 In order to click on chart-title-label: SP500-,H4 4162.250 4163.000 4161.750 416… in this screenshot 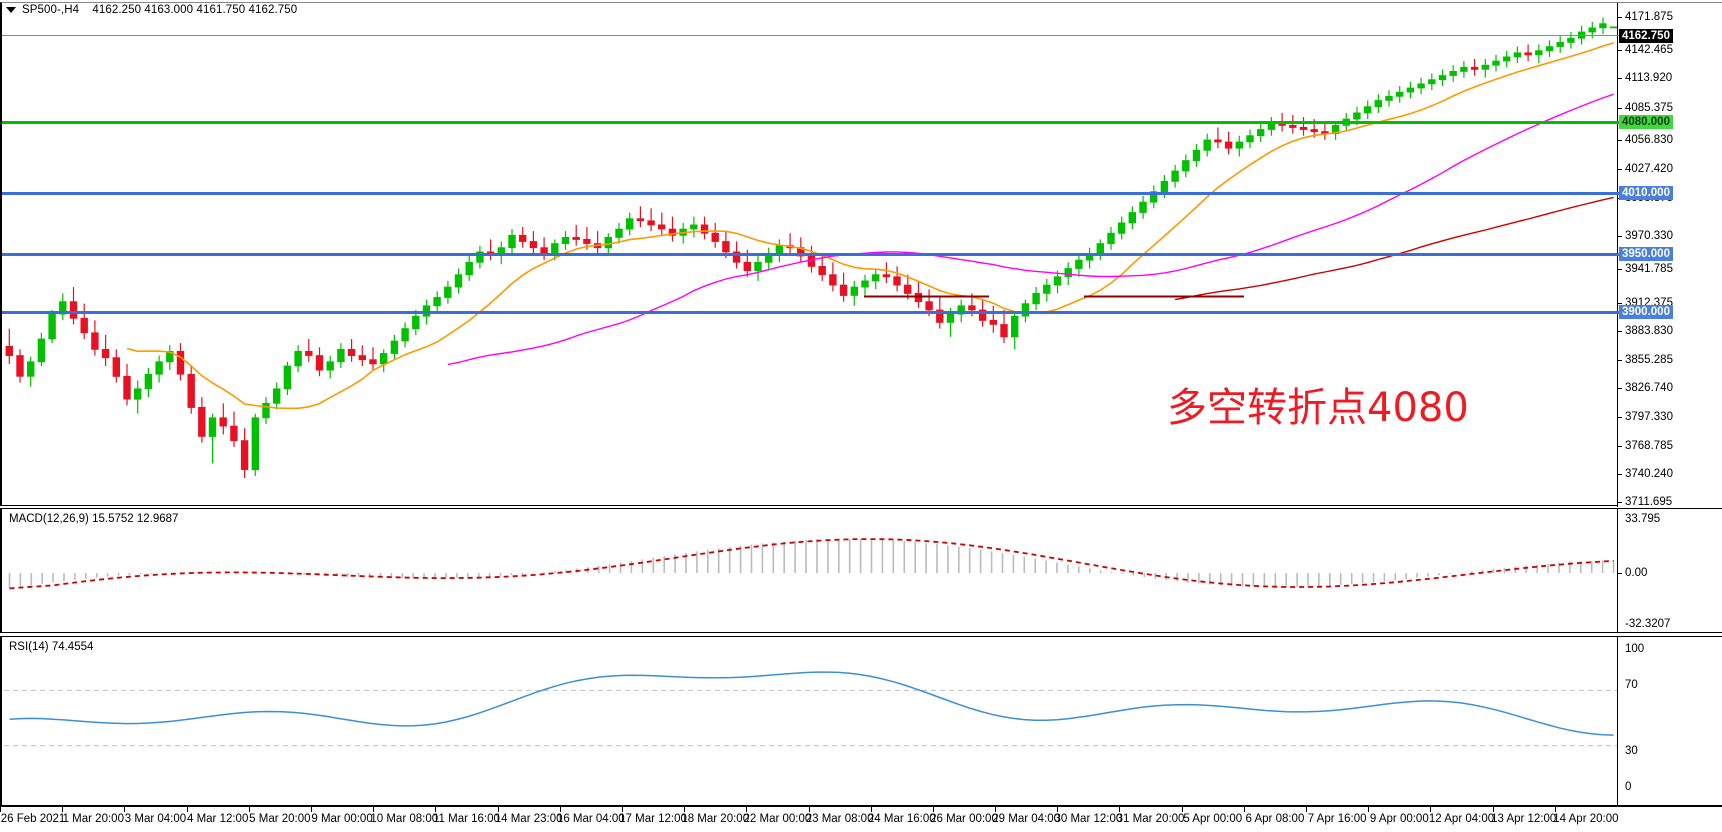, I will do `click(159, 10)`.